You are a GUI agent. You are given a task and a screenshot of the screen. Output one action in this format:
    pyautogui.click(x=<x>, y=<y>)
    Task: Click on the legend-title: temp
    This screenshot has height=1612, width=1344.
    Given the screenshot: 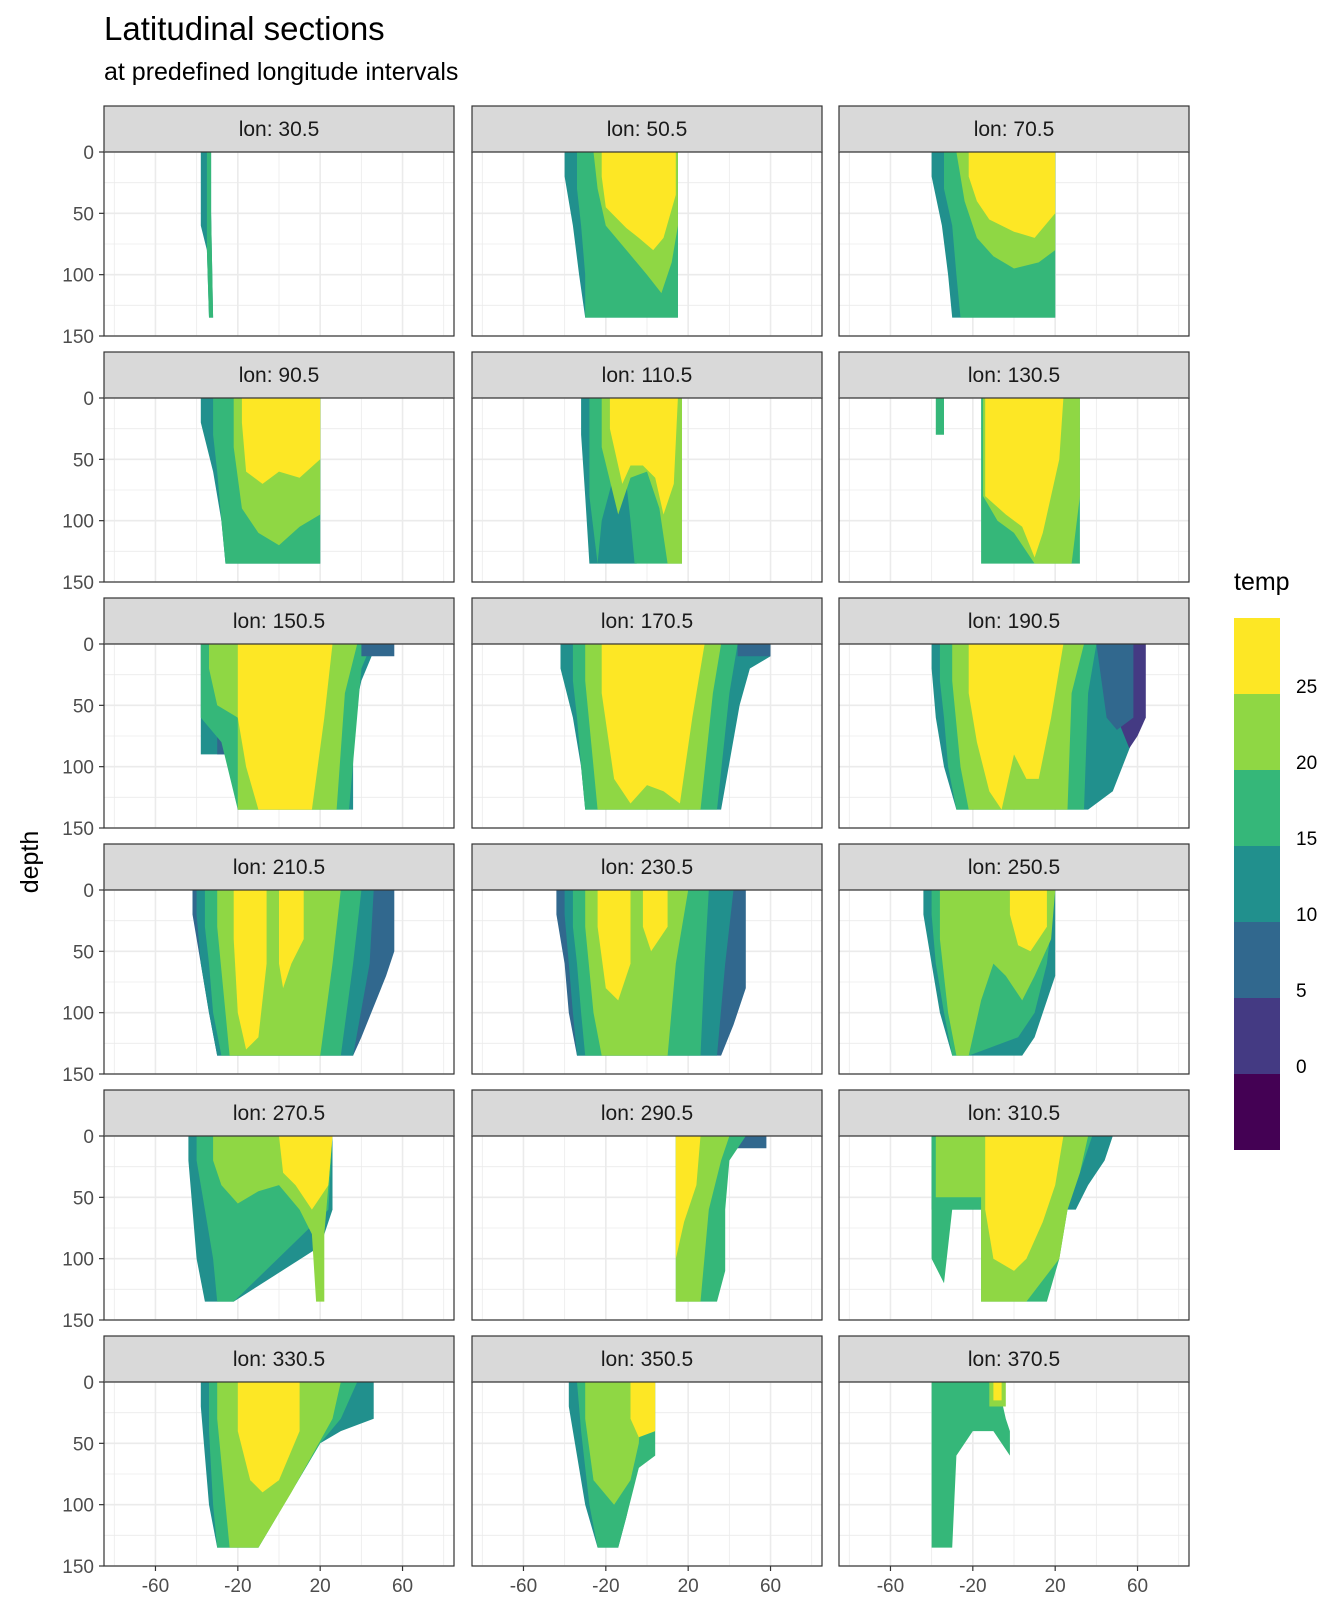 What is the action you would take?
    pyautogui.click(x=1262, y=582)
    